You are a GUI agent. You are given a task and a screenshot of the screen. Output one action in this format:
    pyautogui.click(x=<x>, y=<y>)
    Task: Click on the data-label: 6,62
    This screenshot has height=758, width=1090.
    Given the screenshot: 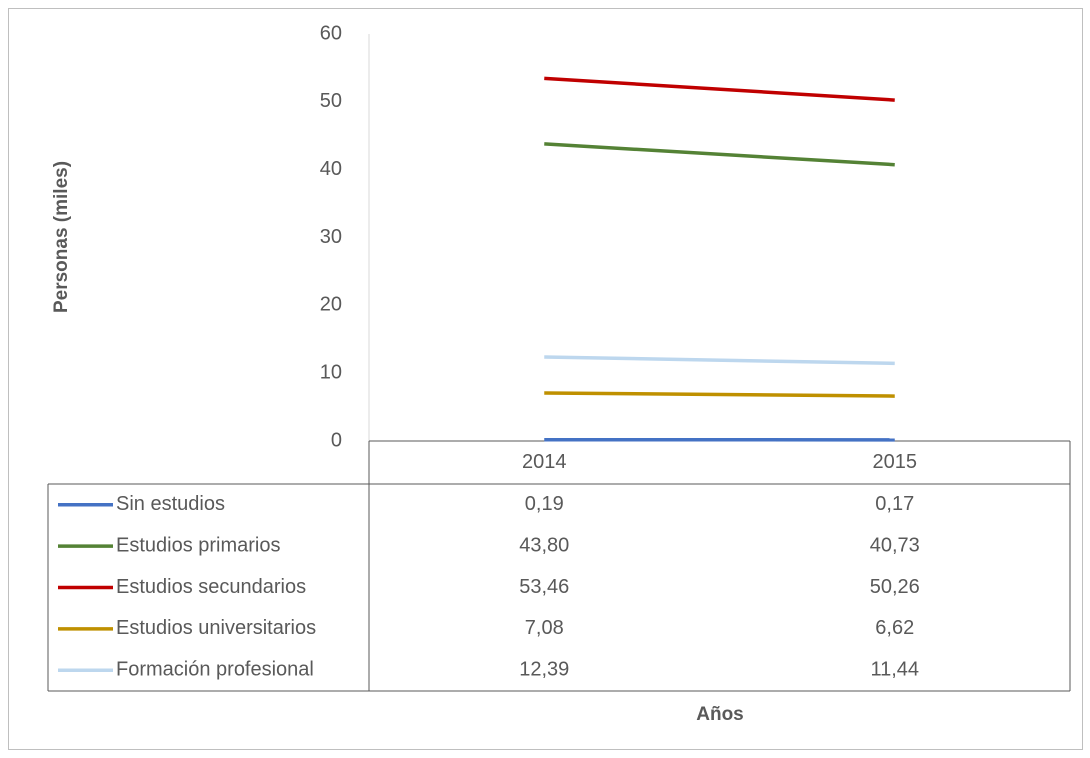 What is the action you would take?
    pyautogui.click(x=894, y=628)
    